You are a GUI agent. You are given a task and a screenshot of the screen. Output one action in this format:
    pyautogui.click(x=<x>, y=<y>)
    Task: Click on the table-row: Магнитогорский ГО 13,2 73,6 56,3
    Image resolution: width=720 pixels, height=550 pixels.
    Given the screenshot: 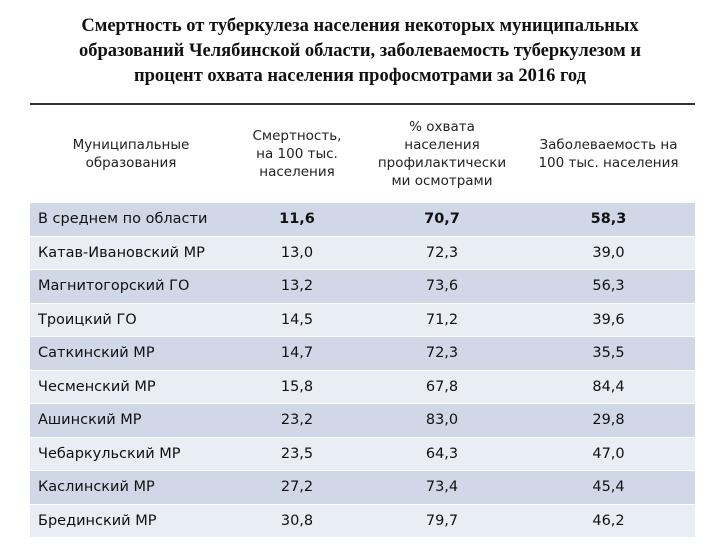 What is the action you would take?
    pyautogui.click(x=362, y=286)
    